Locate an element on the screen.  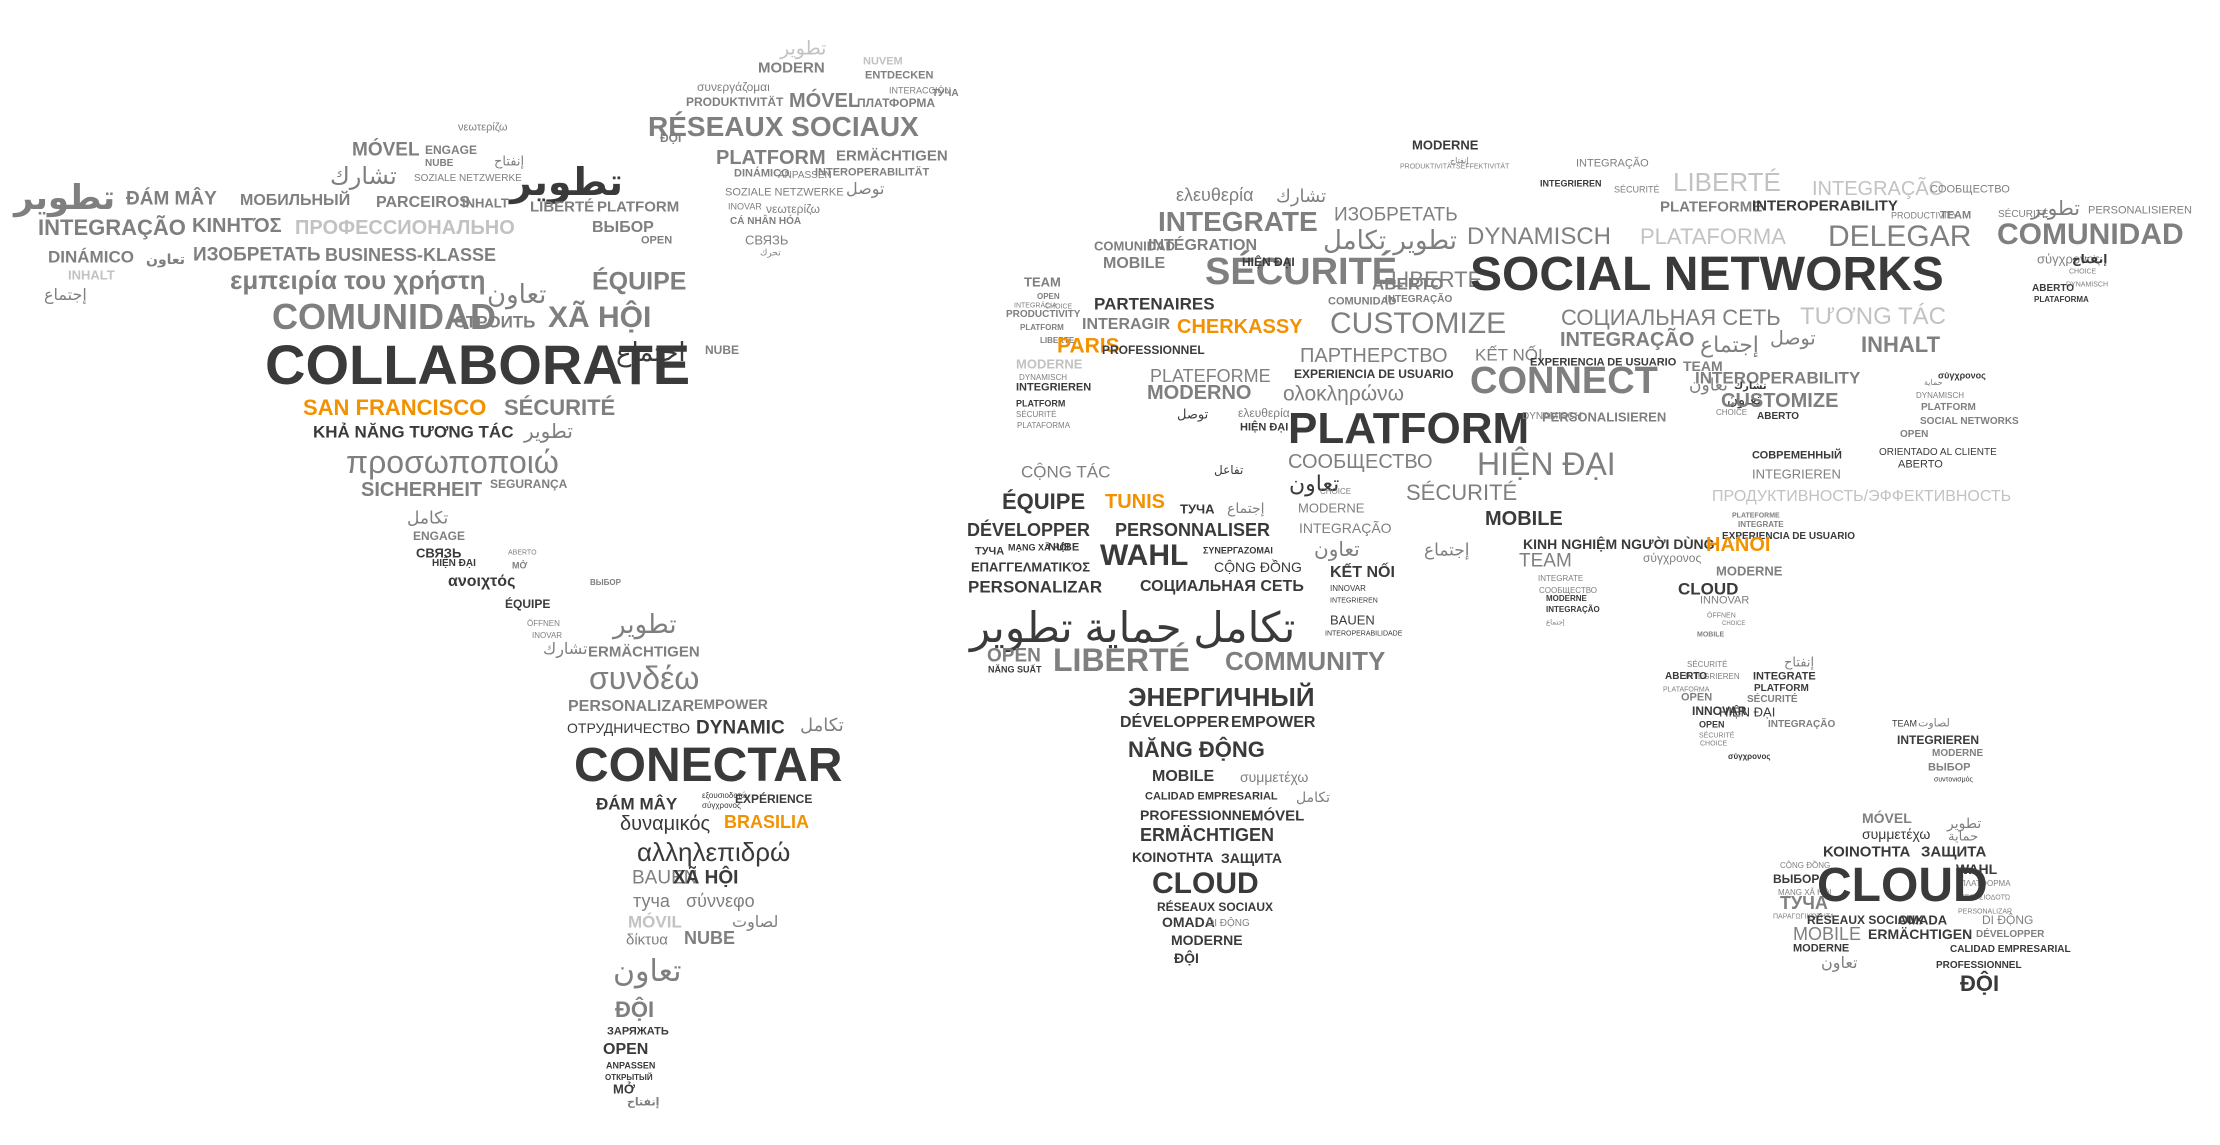
map-word-australia: ΚΟΙΝΟΤΗΤΑ is located at coordinates (1867, 852).